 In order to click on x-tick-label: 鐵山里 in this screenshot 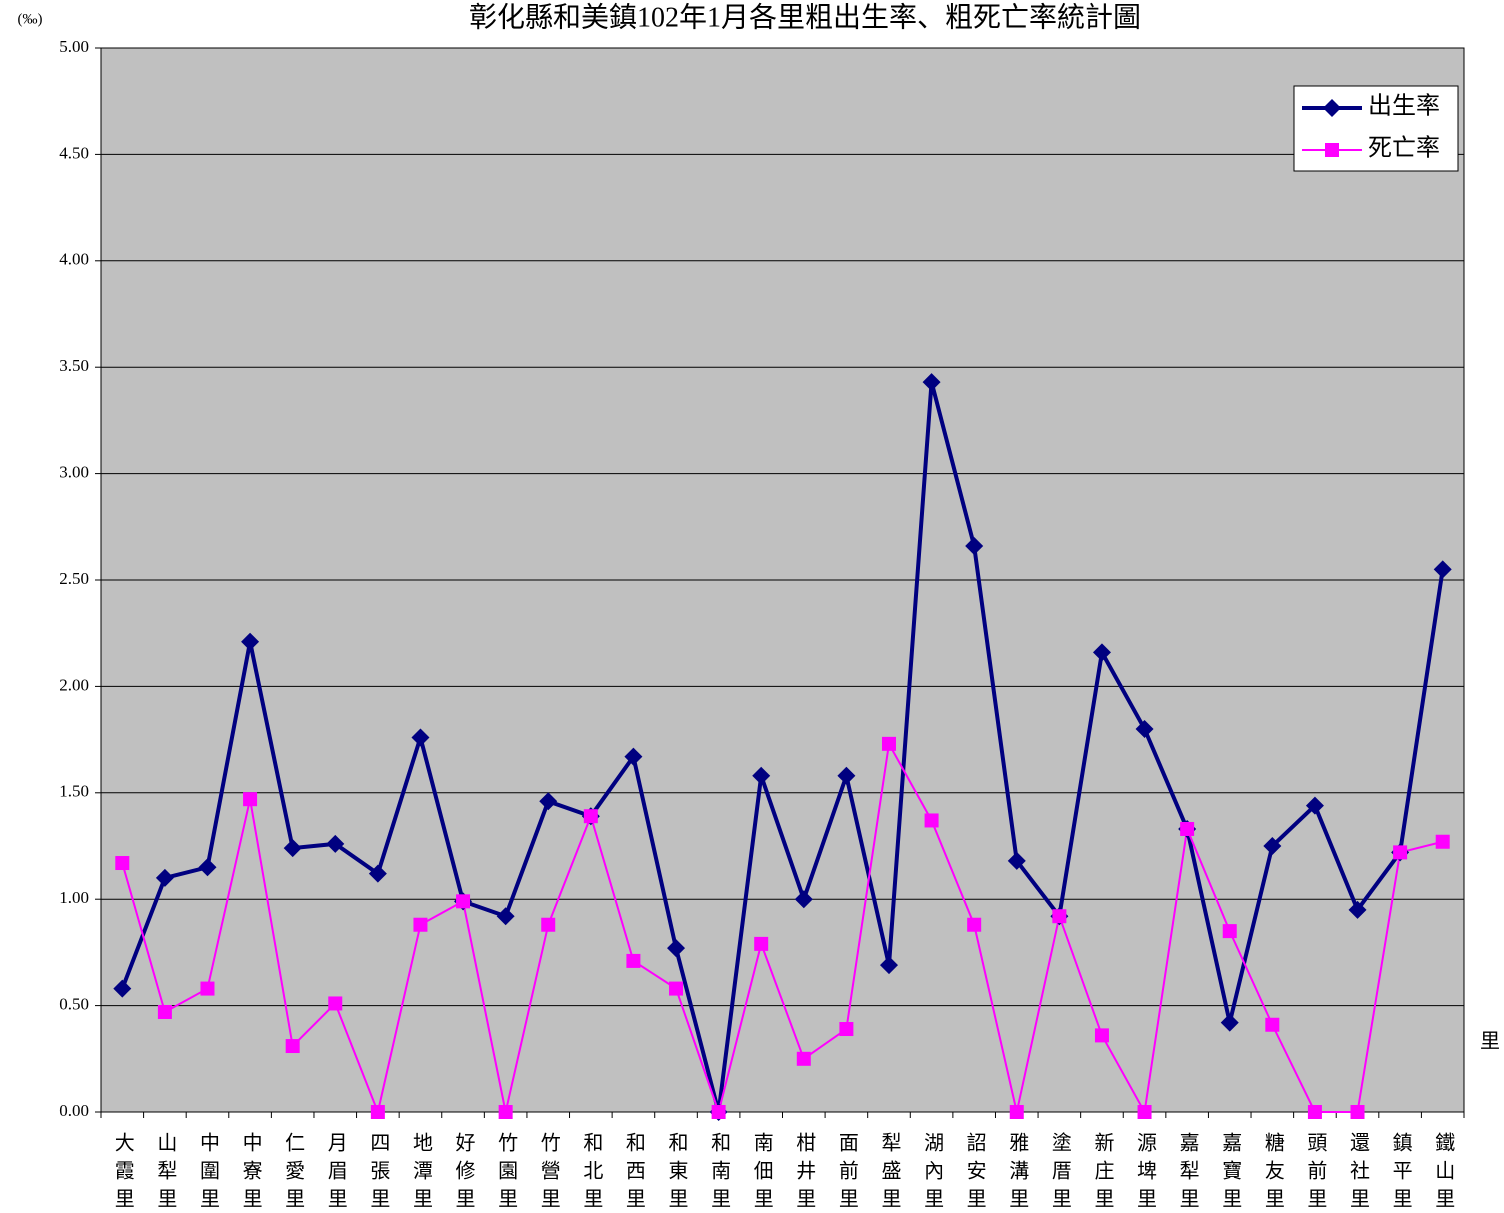, I will do `click(1443, 1172)`.